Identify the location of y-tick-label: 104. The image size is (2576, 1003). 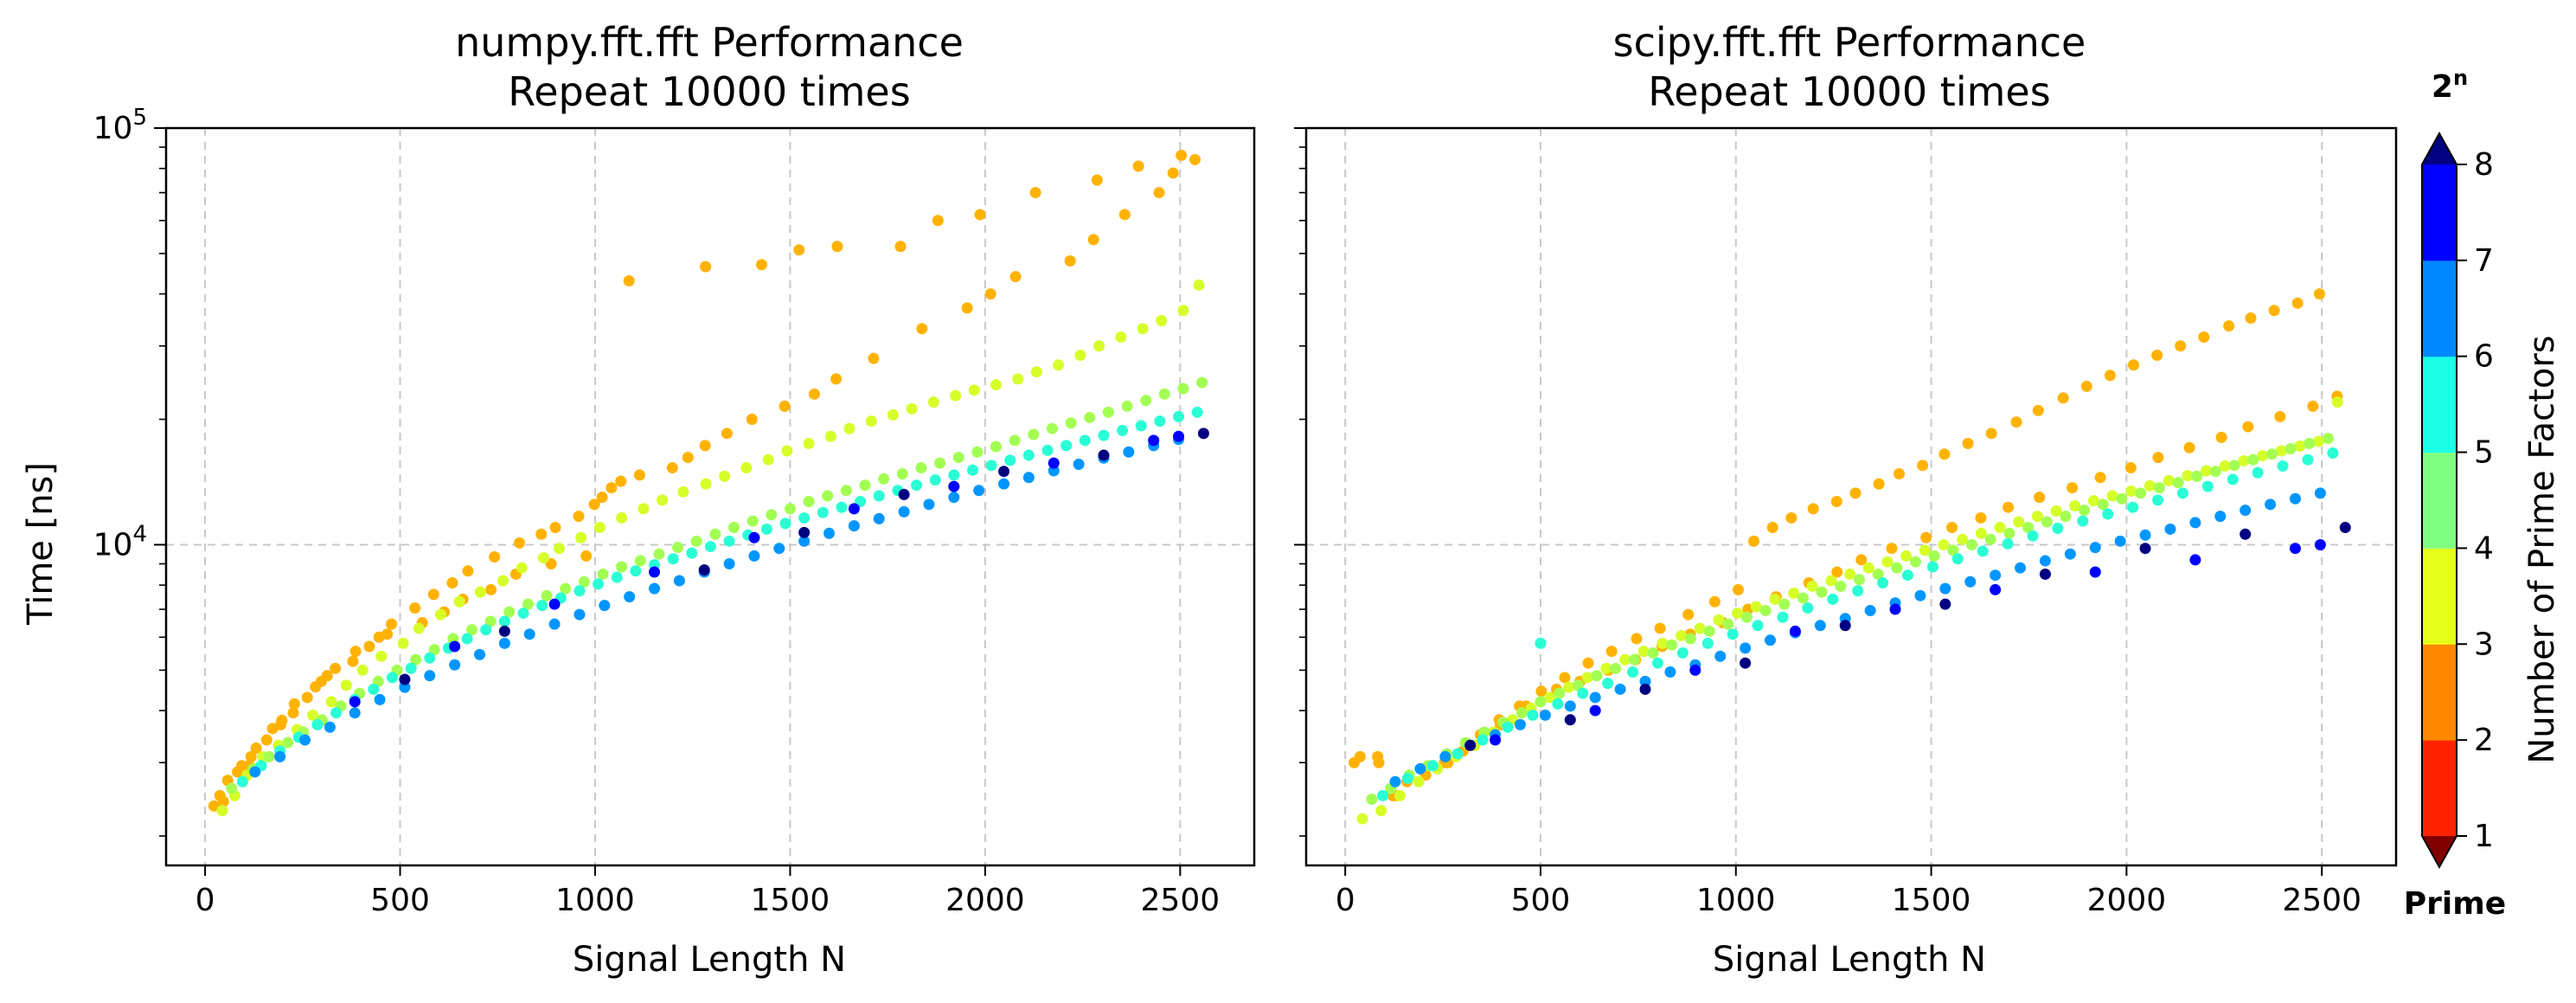
(120, 542).